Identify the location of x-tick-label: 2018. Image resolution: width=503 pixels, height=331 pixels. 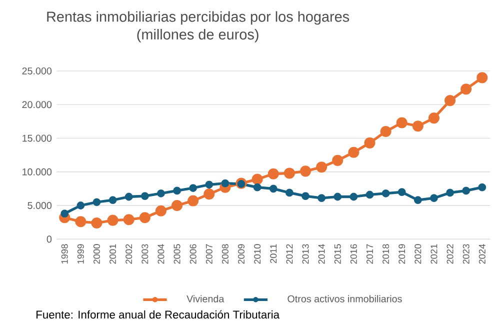
(386, 254).